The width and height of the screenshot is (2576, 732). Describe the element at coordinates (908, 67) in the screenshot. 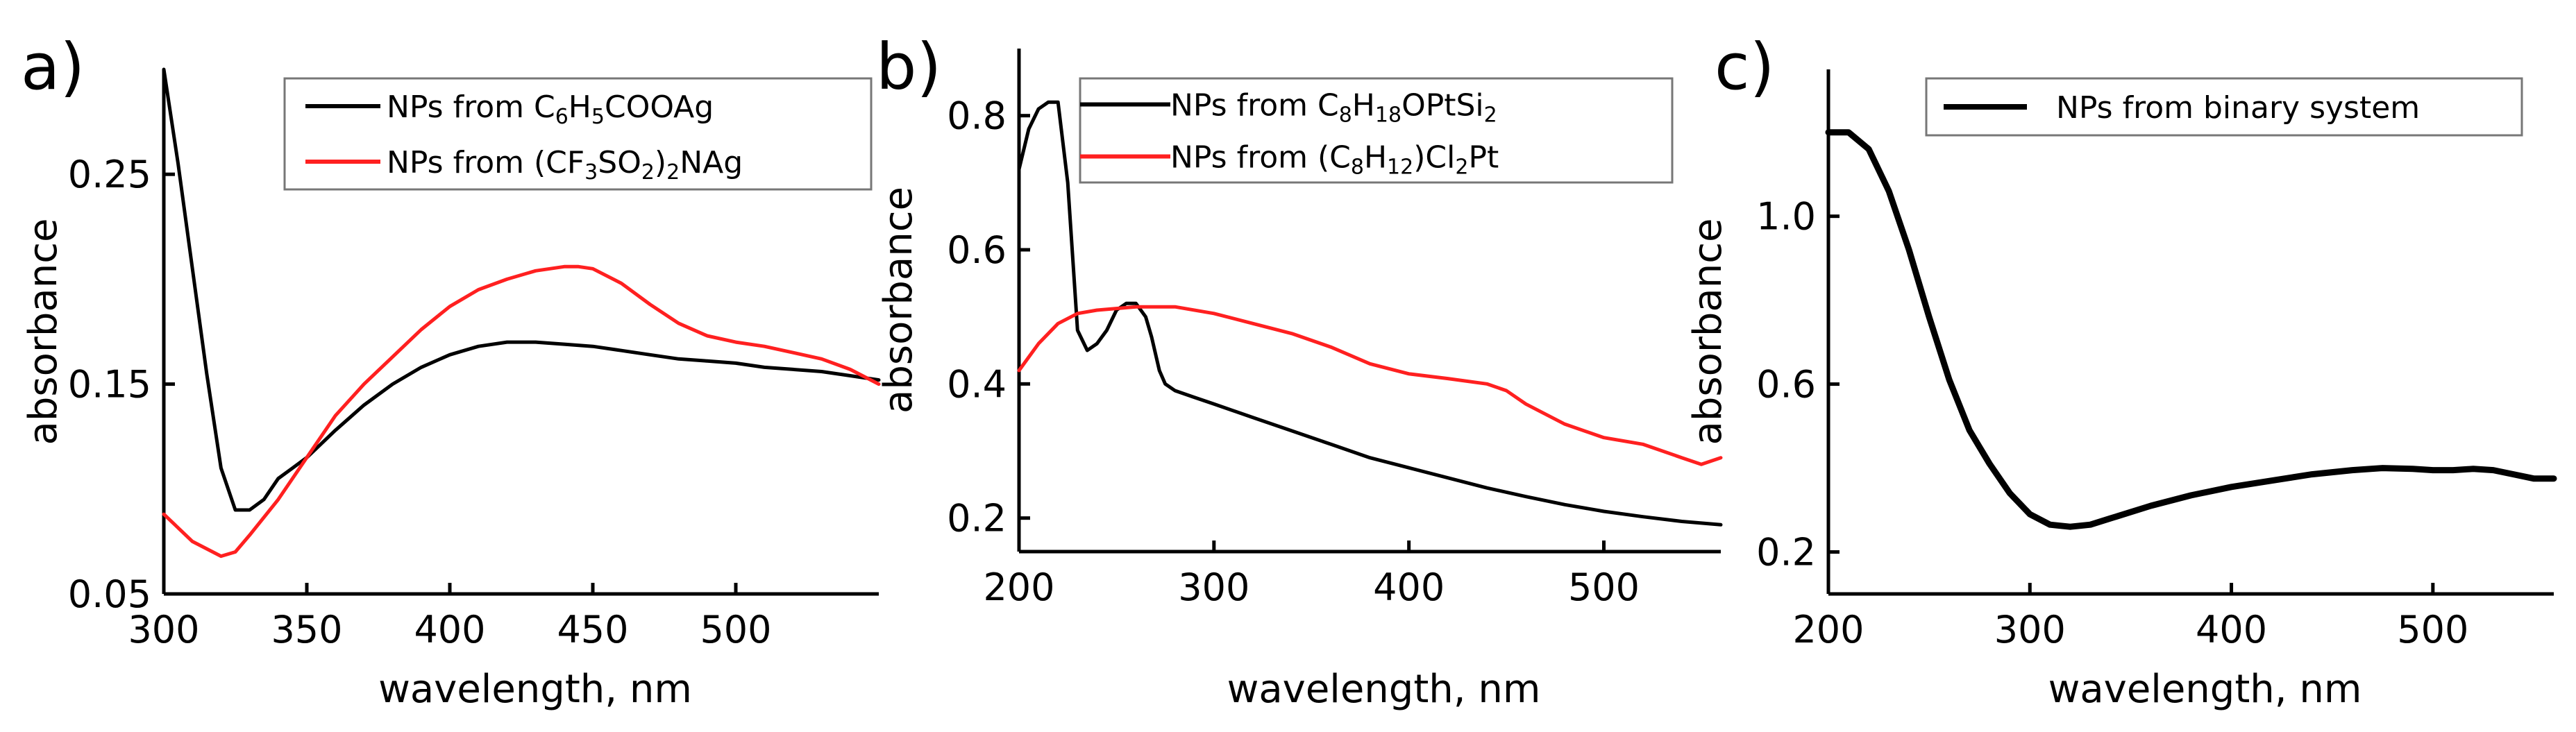

I see `panel-label: b)` at that location.